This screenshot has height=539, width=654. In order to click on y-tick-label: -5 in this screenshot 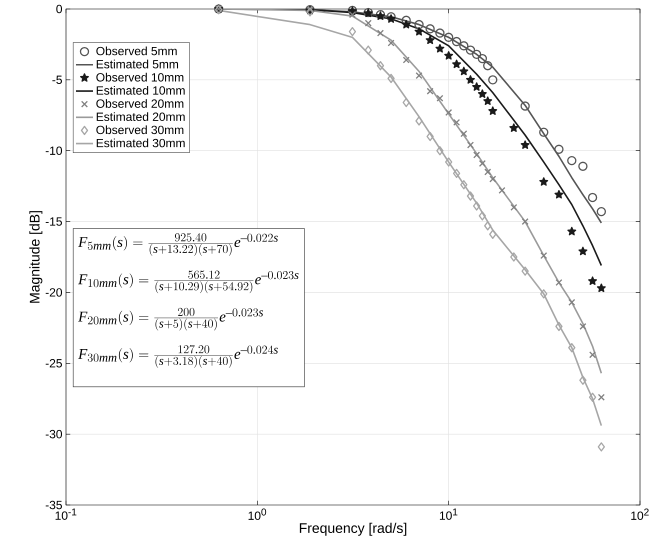, I will do `click(57, 80)`.